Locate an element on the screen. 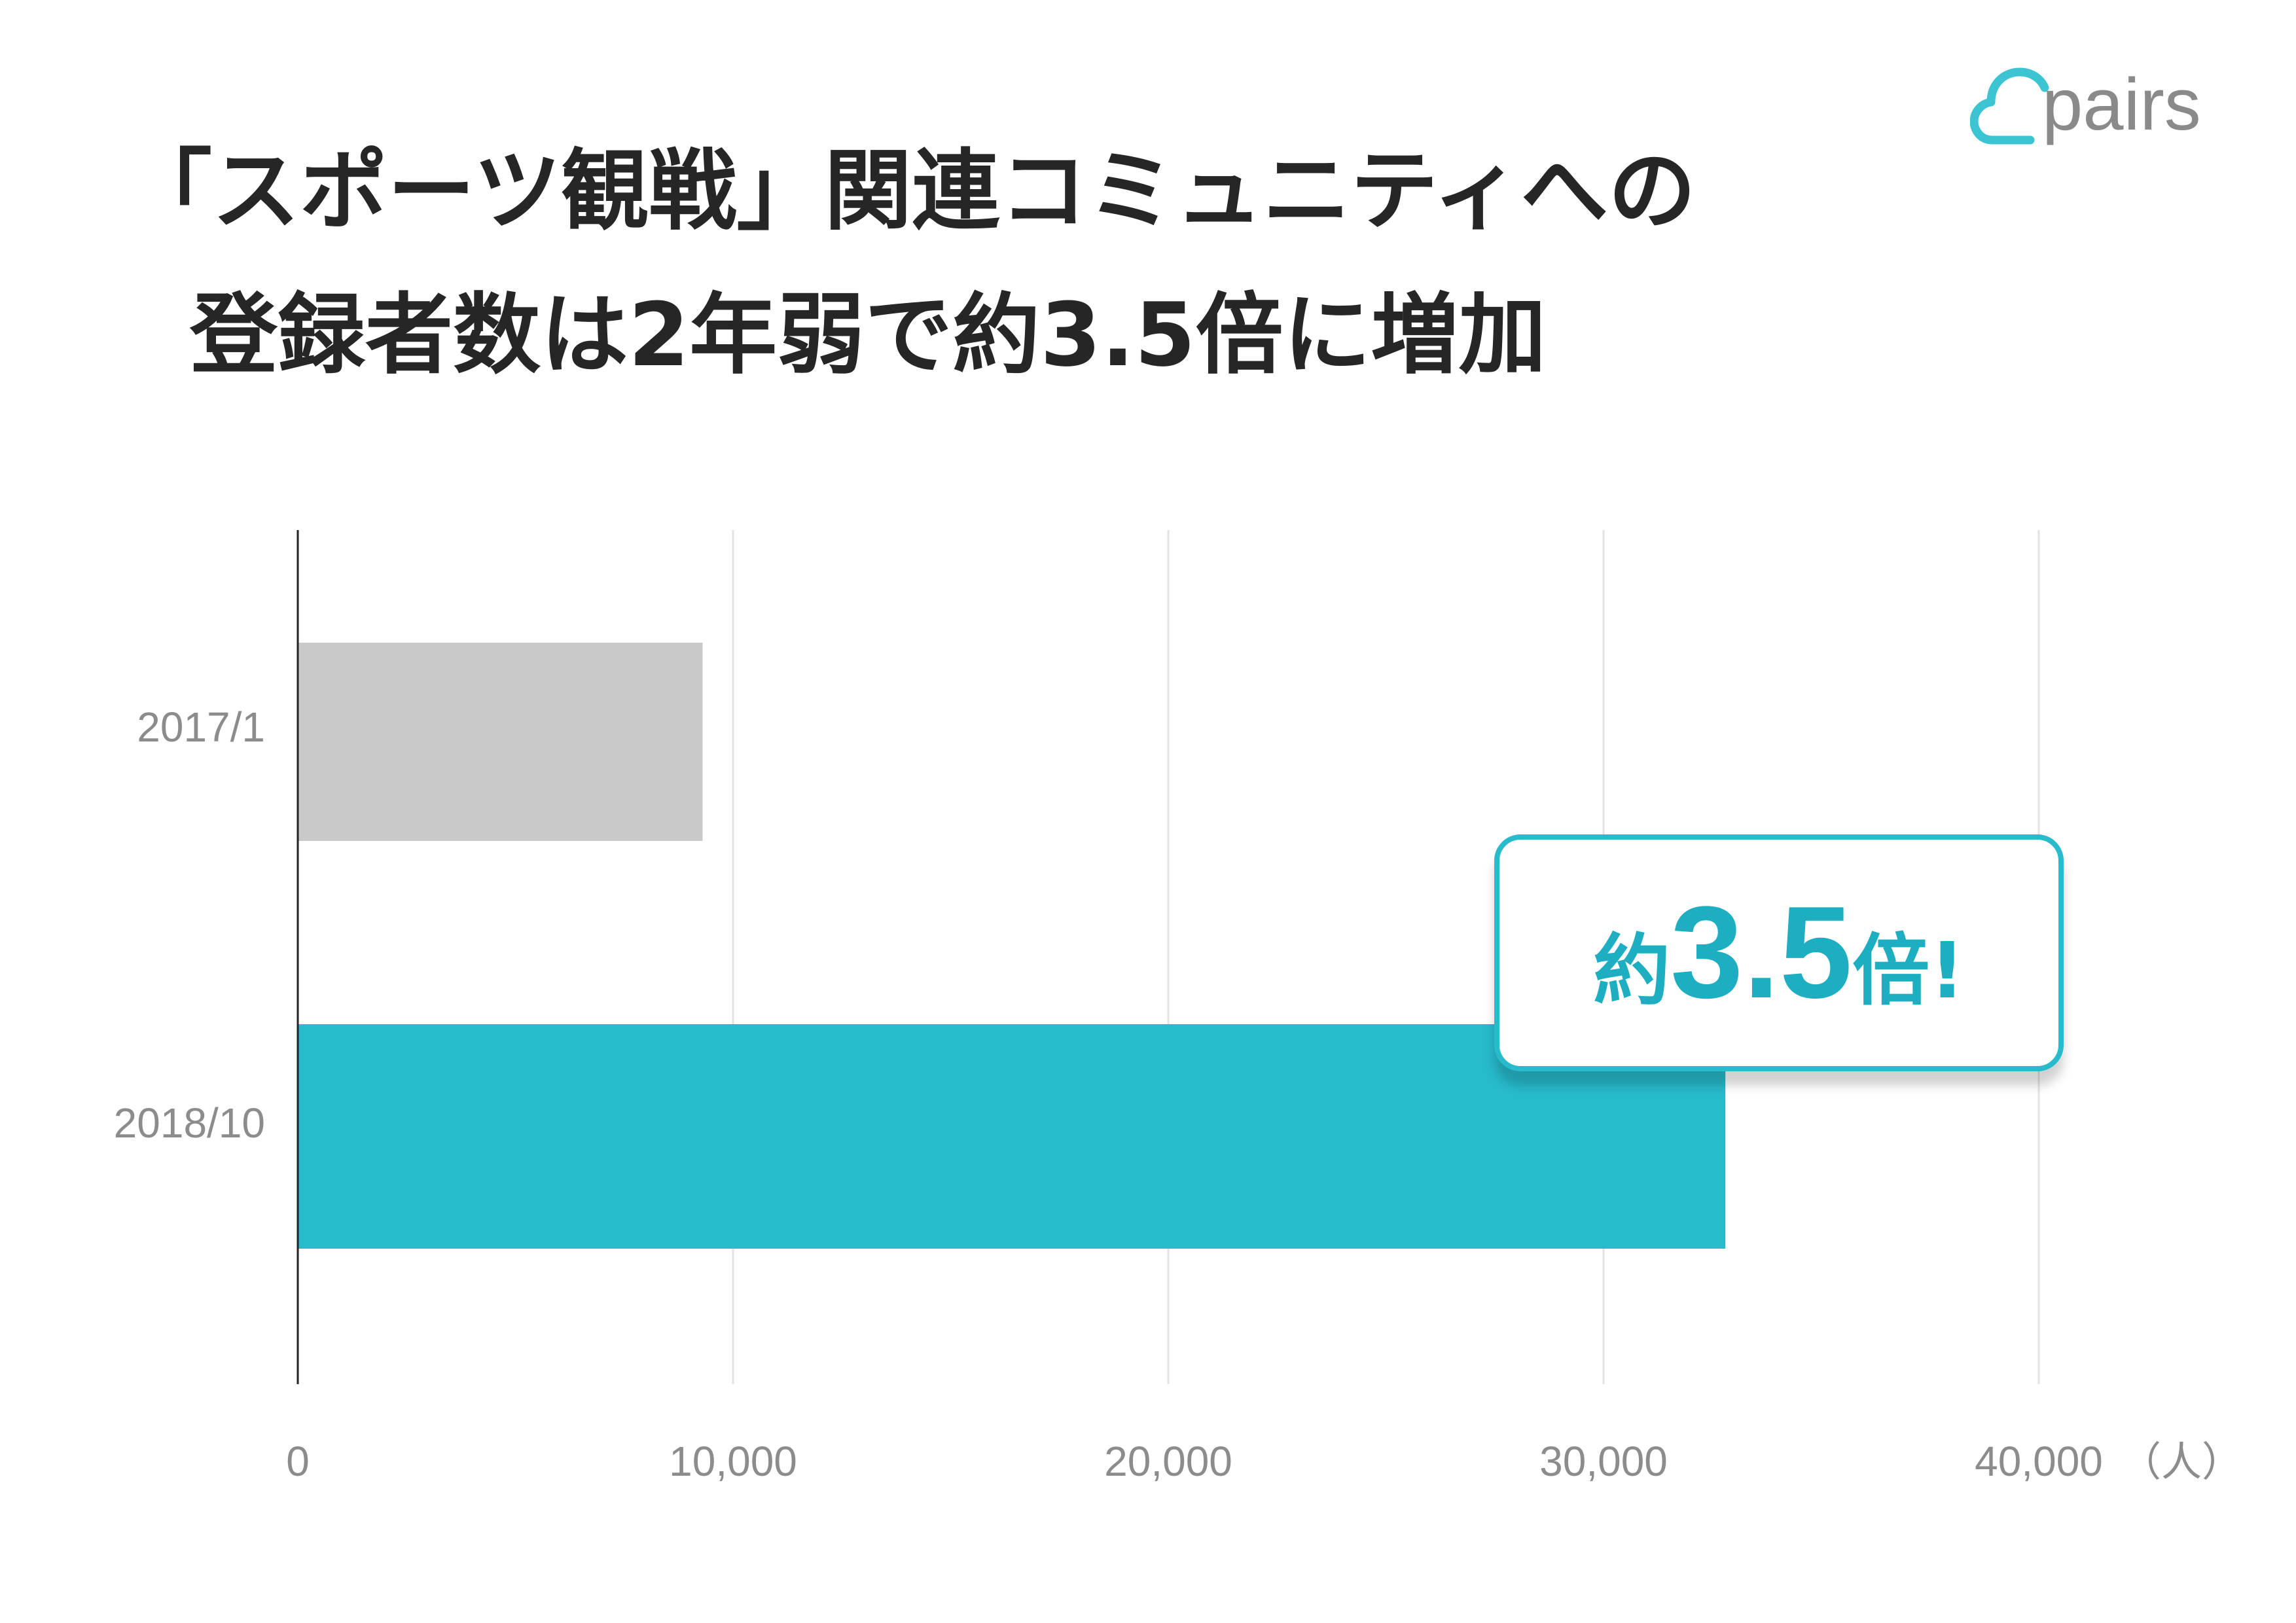  chart-title-line-2: 登録者数は2年弱で約3.5倍に増加 is located at coordinates (869, 335).